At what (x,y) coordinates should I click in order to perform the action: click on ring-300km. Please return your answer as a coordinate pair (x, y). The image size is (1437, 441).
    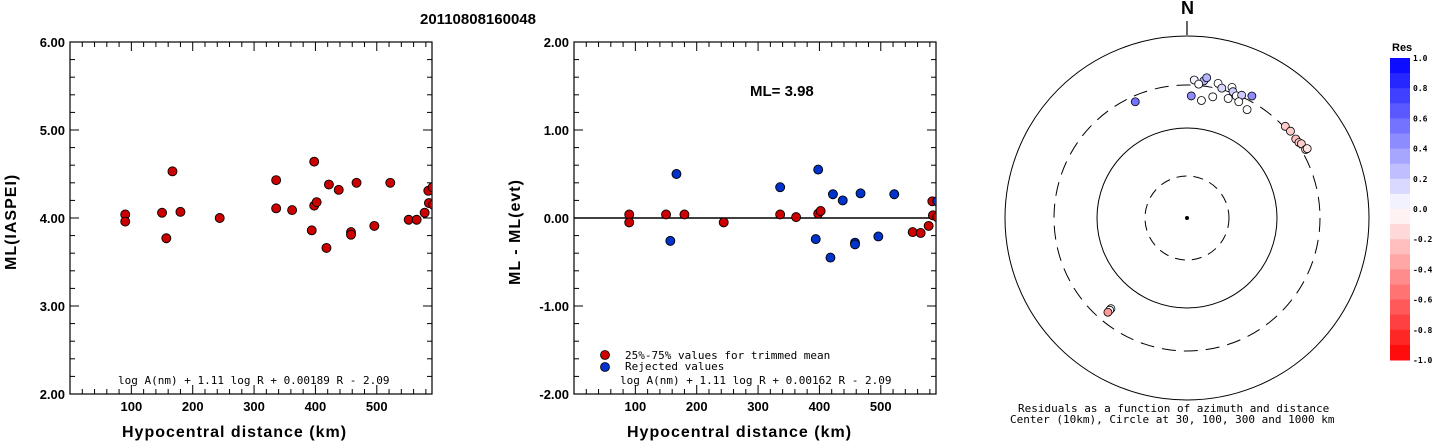
    Looking at the image, I should click on (1187, 218).